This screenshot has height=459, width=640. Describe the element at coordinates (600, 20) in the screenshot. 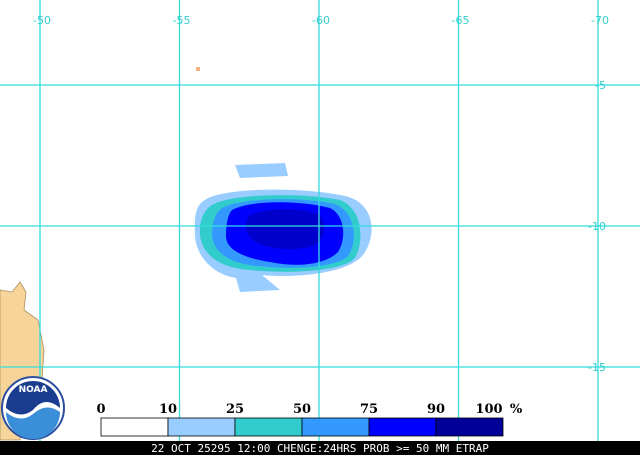

I see `lon-label: -70` at that location.